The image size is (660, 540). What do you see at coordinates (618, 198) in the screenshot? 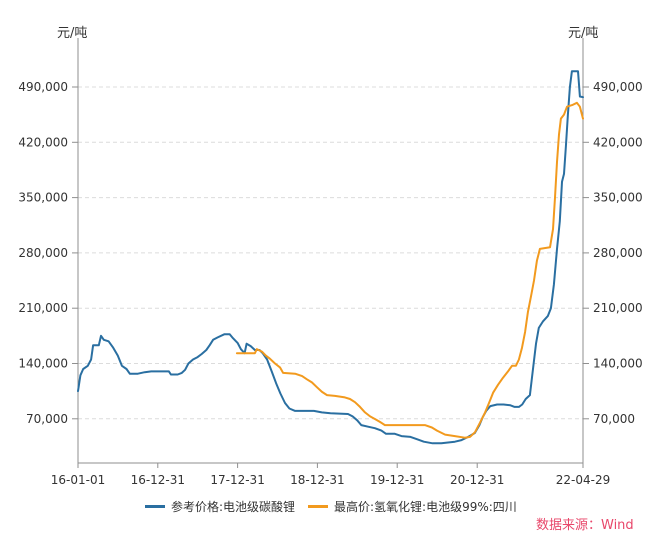
I see `y-tick-label-right: 350,000` at bounding box center [618, 198].